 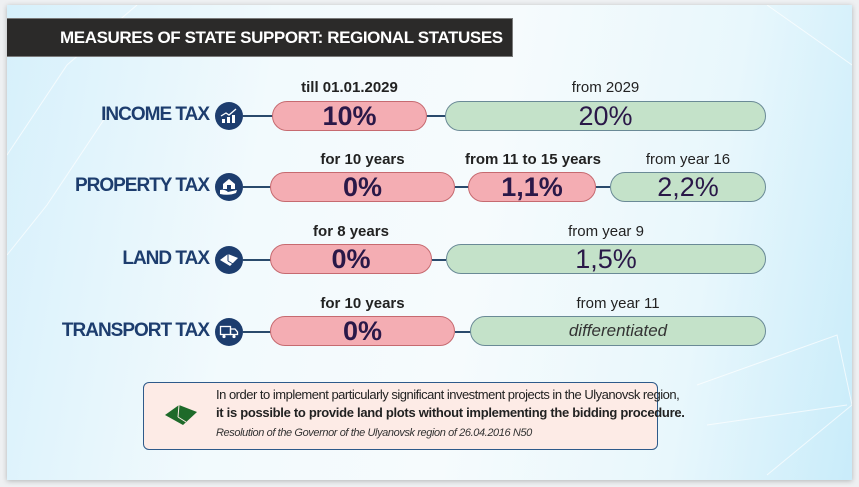 I want to click on rate-pill: differentiated, so click(x=618, y=331).